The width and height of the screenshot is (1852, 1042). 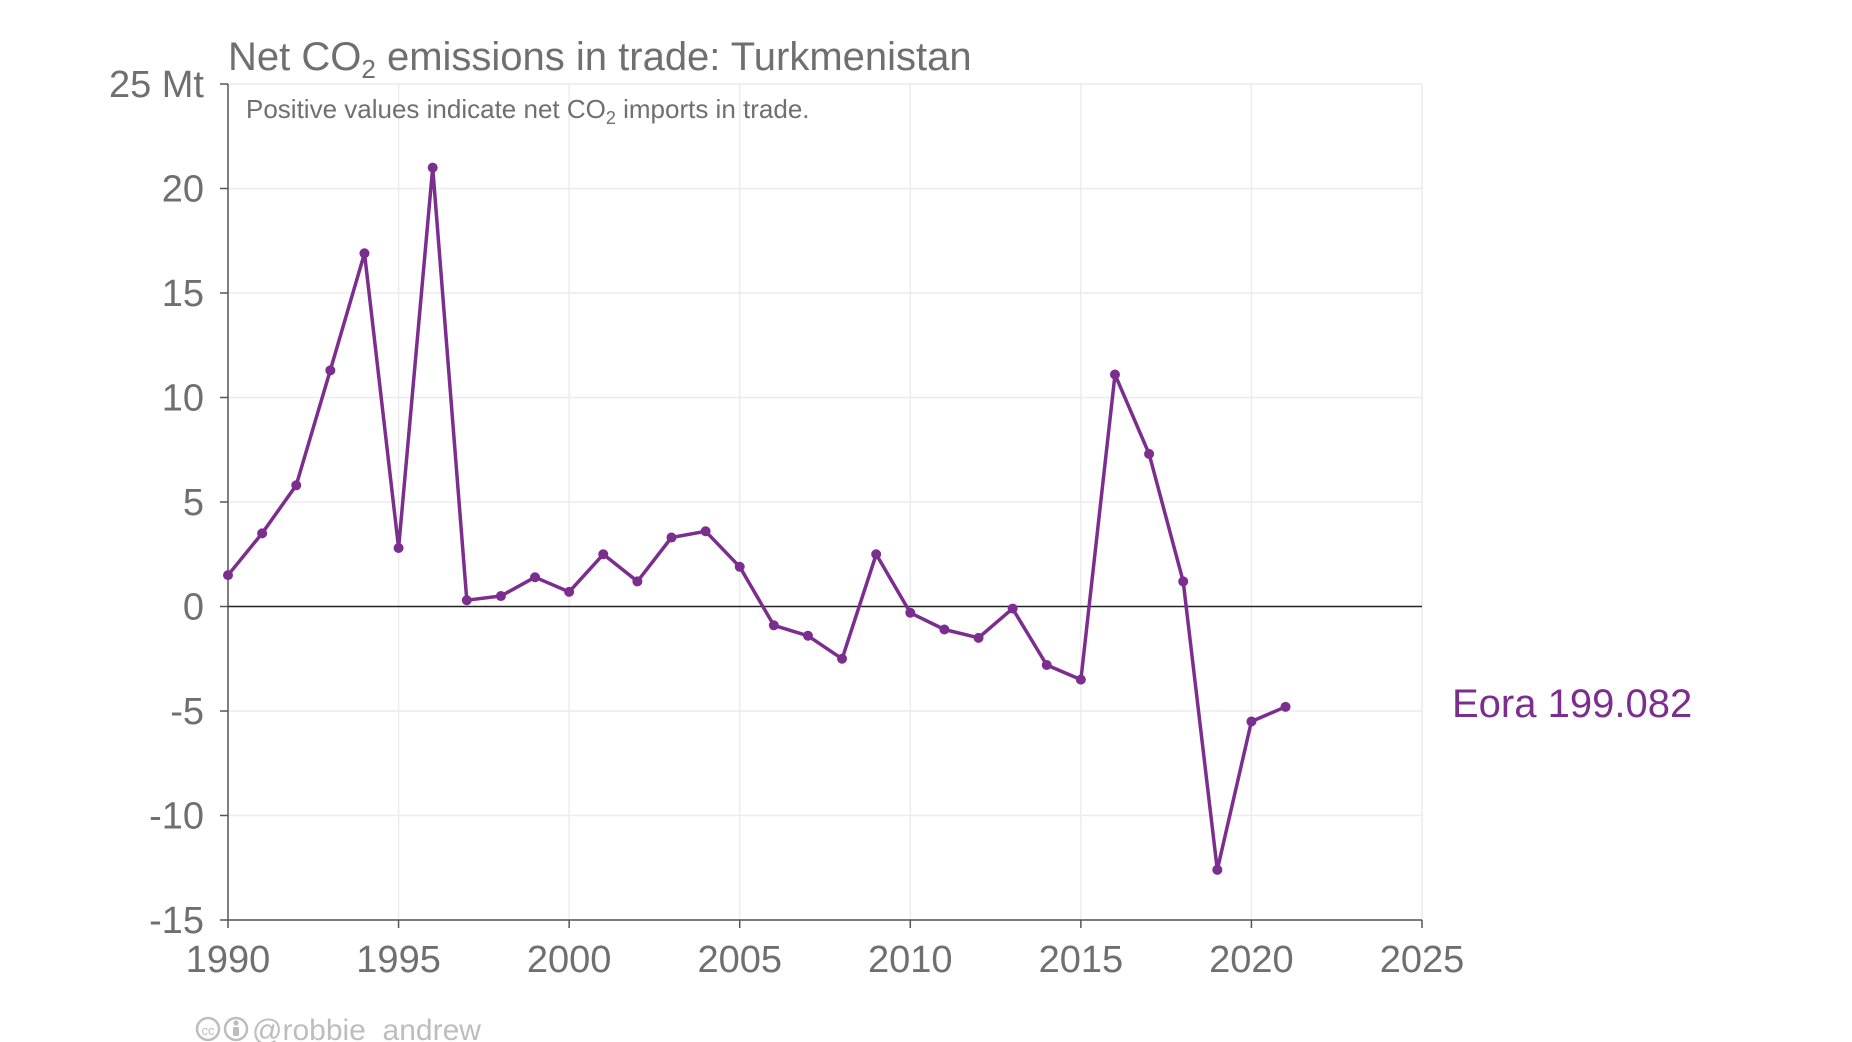 I want to click on x-tick-label: 2025, so click(x=1422, y=960).